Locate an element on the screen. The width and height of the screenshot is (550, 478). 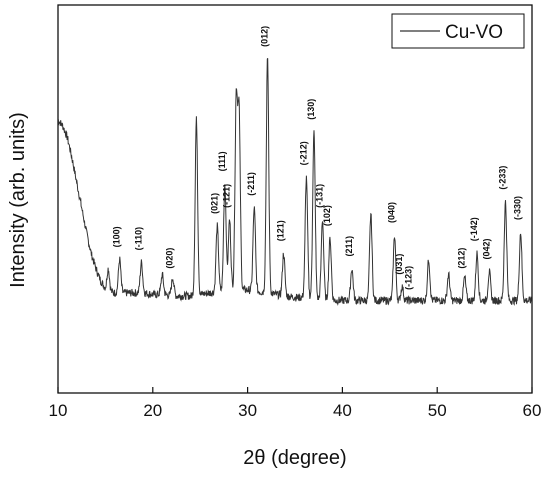
x-tick-label: 60 is located at coordinates (532, 410).